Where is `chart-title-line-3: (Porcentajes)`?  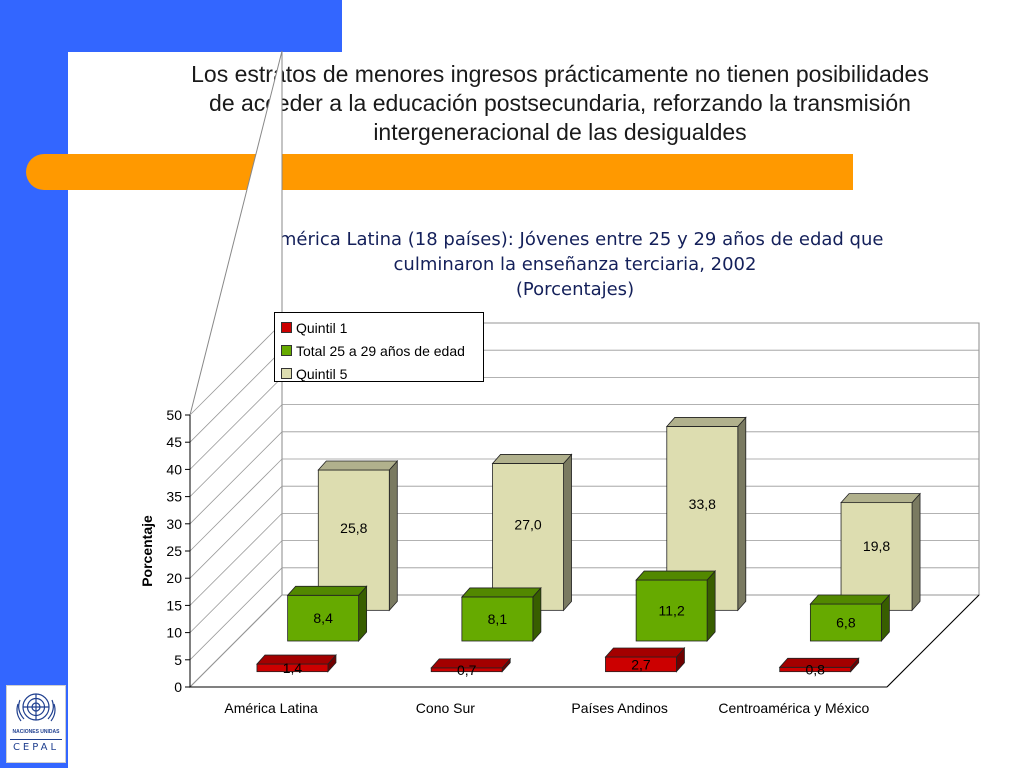
chart-title-line-3: (Porcentajes) is located at coordinates (575, 289).